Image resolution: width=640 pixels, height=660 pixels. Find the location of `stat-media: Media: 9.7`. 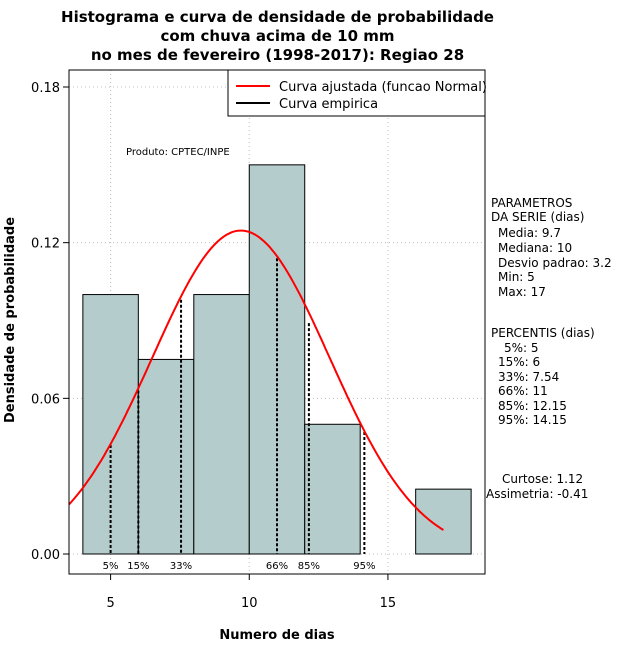

stat-media: Media: 9.7 is located at coordinates (529, 233).